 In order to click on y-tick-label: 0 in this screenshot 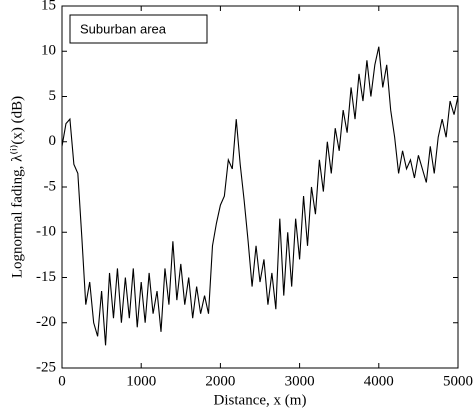, I will do `click(53, 141)`.